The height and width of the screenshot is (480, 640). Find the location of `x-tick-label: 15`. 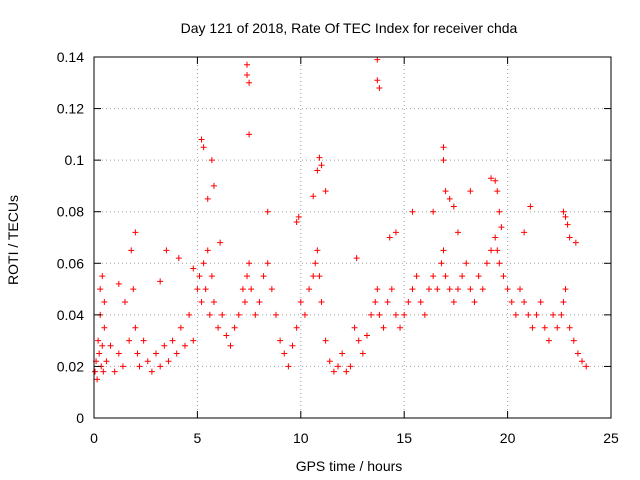

x-tick-label: 15 is located at coordinates (404, 438).